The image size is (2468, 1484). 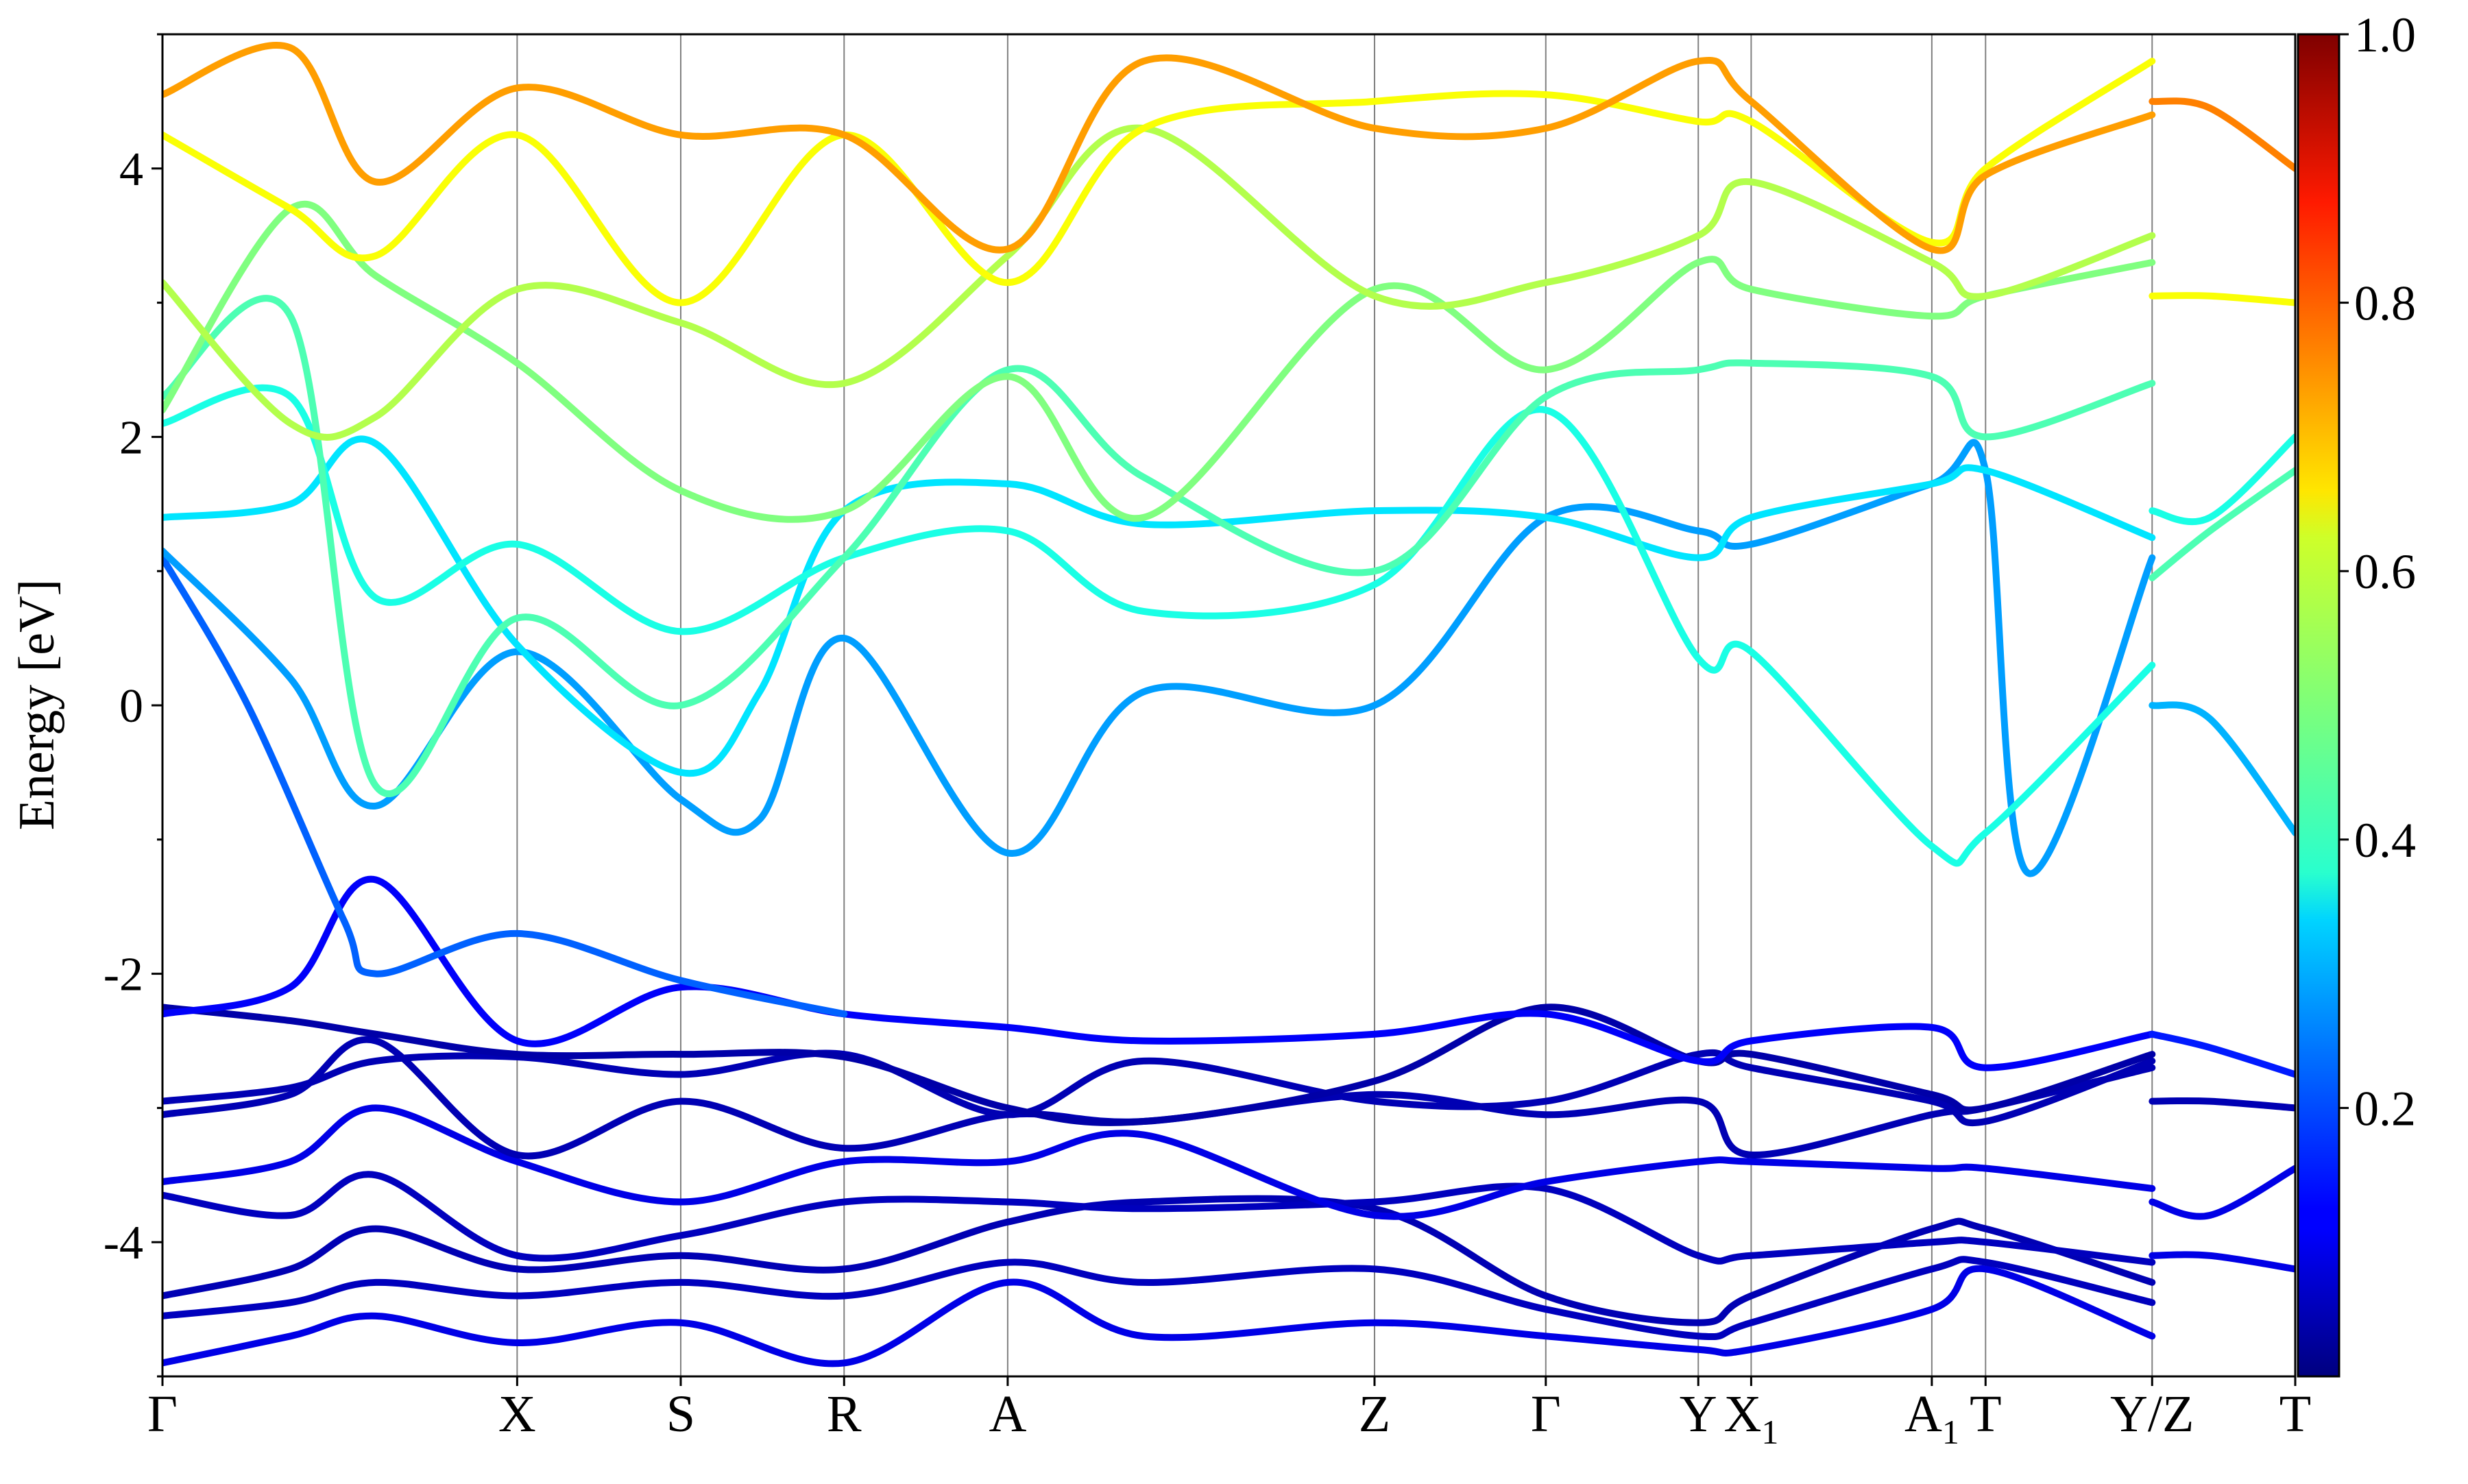 What do you see at coordinates (2385, 303) in the screenshot?
I see `colorbar-tick-label: 0.8` at bounding box center [2385, 303].